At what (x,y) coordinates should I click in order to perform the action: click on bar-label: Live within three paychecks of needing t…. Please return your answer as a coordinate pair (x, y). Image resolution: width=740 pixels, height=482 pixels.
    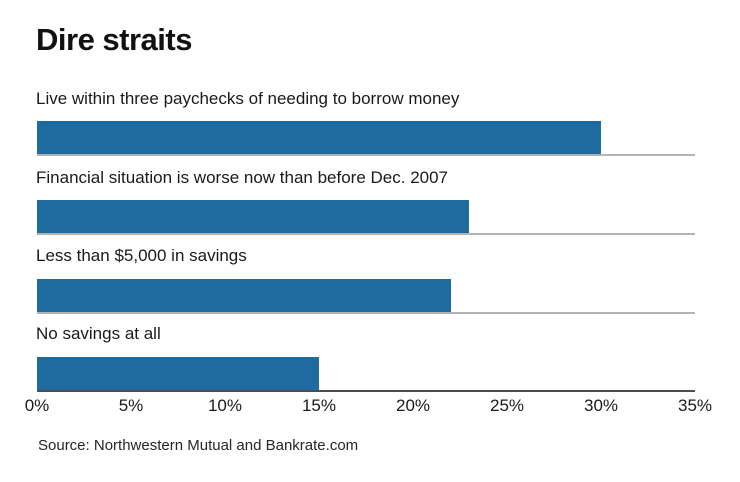
    Looking at the image, I should click on (248, 98).